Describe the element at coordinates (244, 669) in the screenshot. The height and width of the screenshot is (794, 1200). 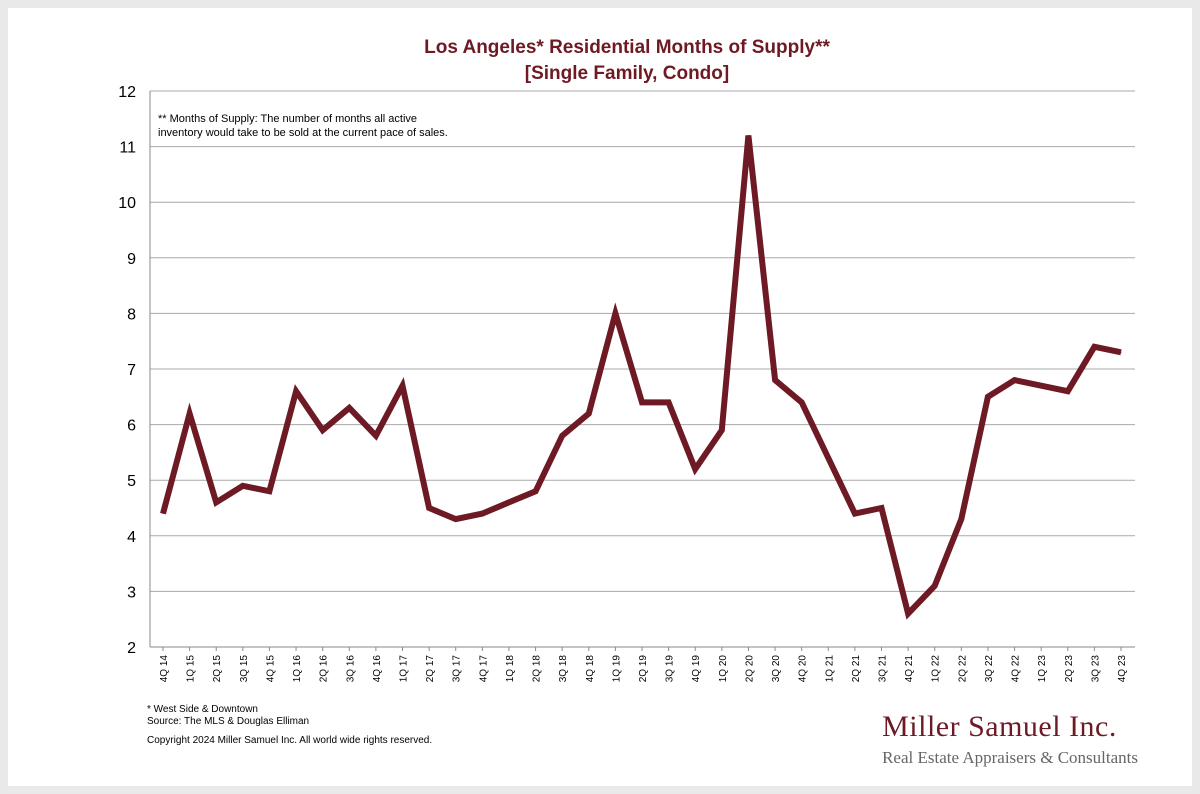
I see `x-tick-label-3: 3Q 15` at that location.